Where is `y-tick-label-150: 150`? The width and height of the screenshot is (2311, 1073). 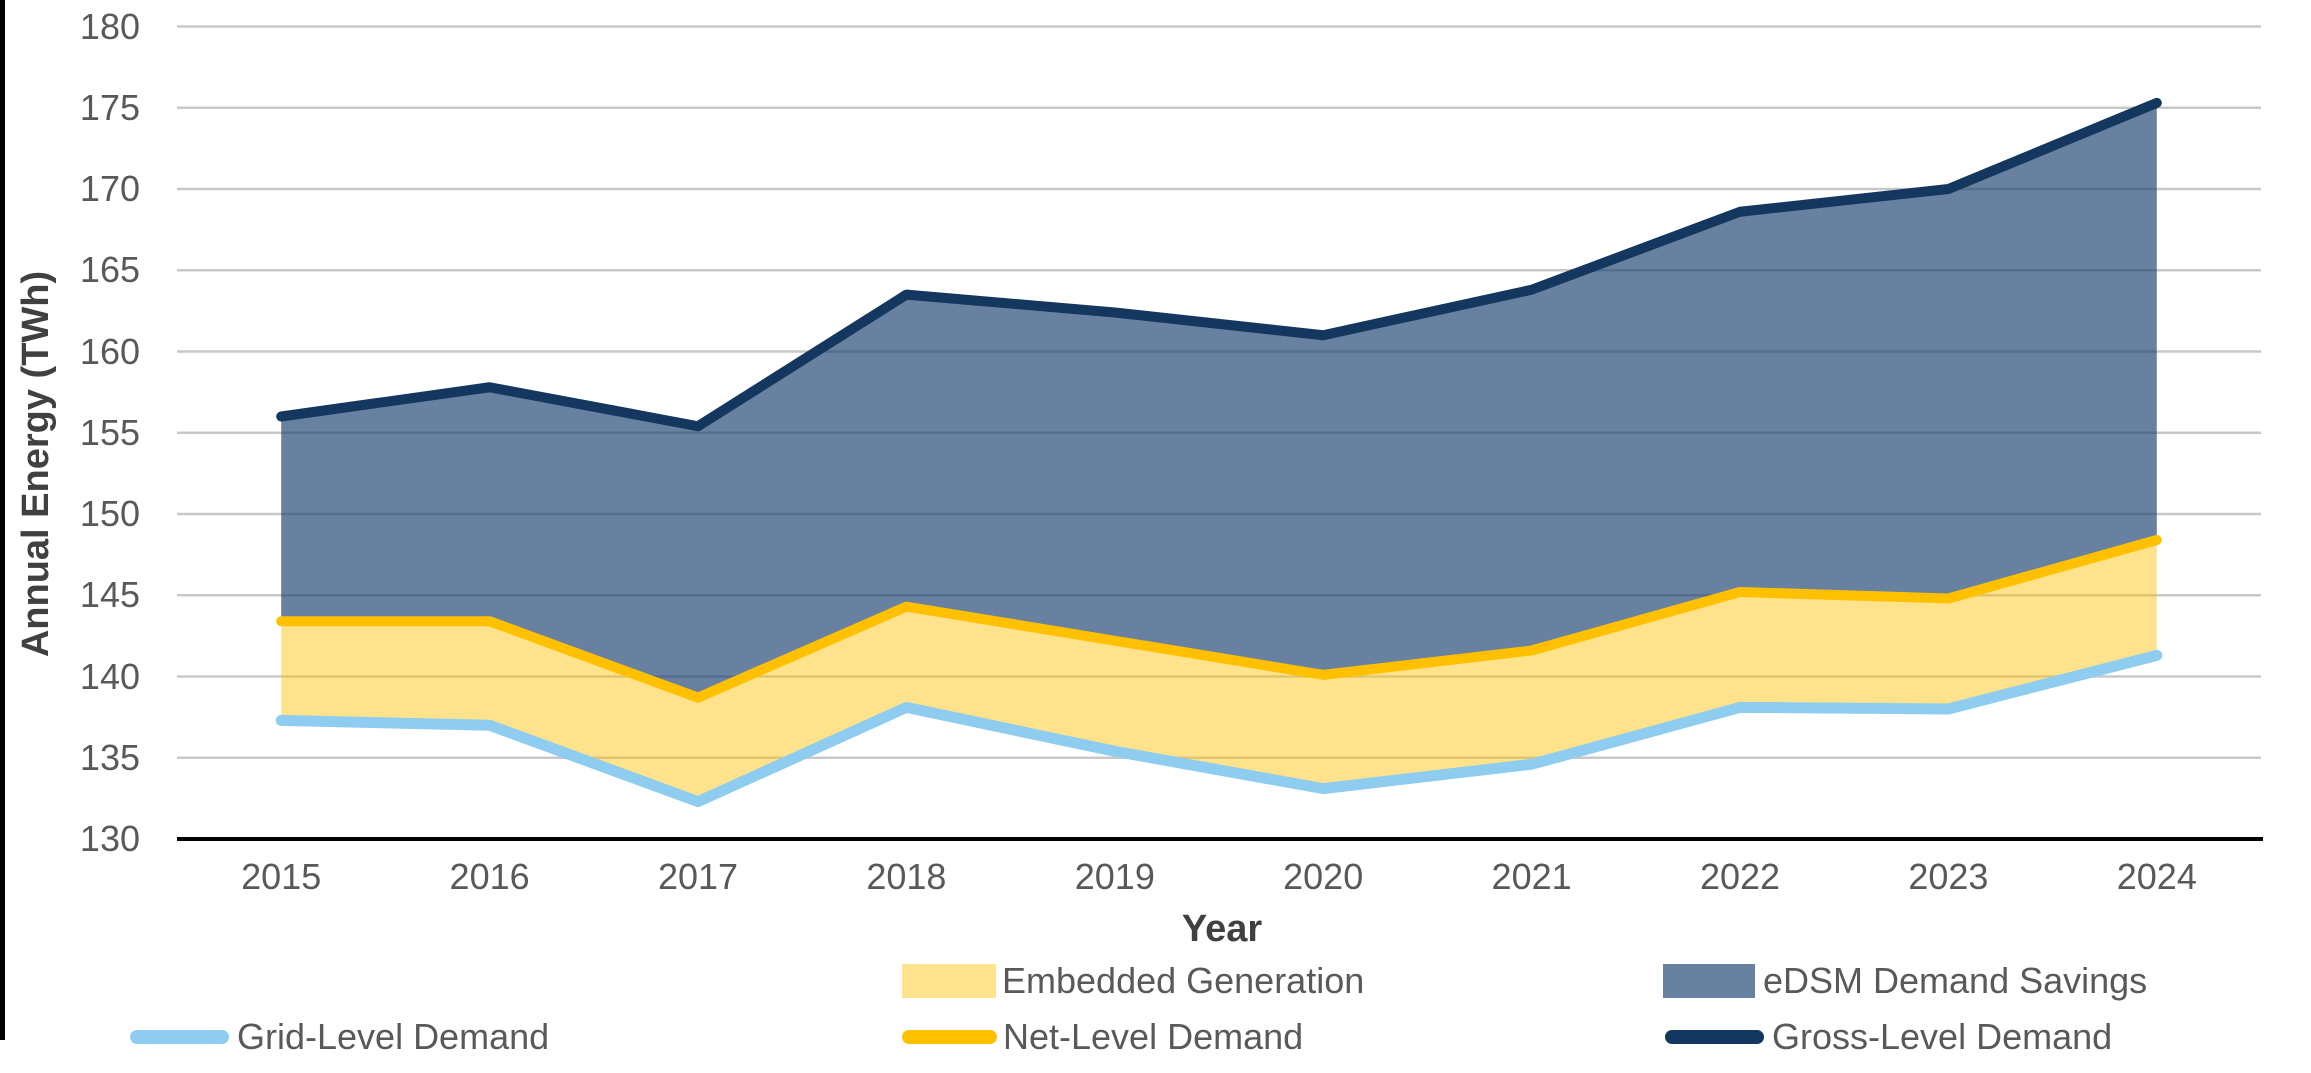 y-tick-label-150: 150 is located at coordinates (109, 513).